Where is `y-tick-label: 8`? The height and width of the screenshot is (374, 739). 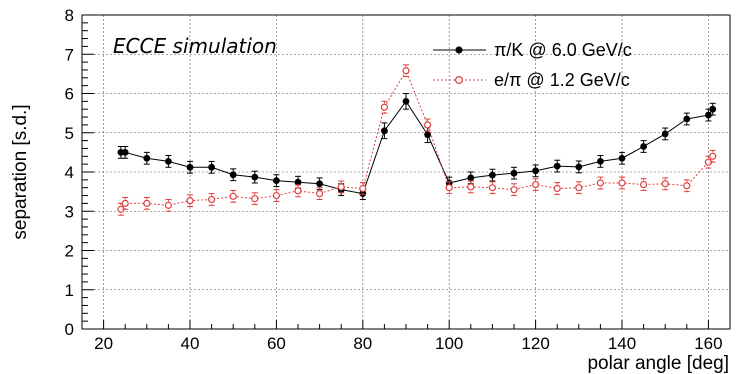
y-tick-label: 8 is located at coordinates (69, 15).